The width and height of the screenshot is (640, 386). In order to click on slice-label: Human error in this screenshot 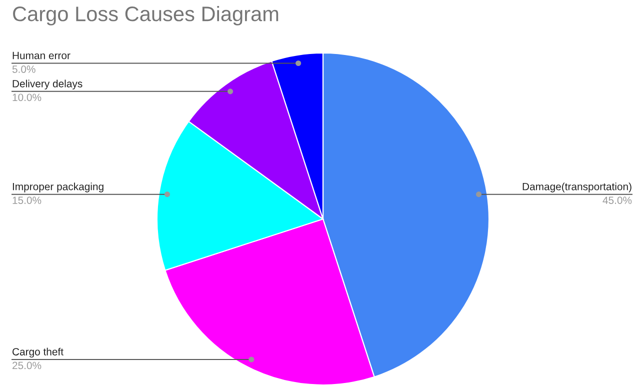, I will do `click(41, 56)`.